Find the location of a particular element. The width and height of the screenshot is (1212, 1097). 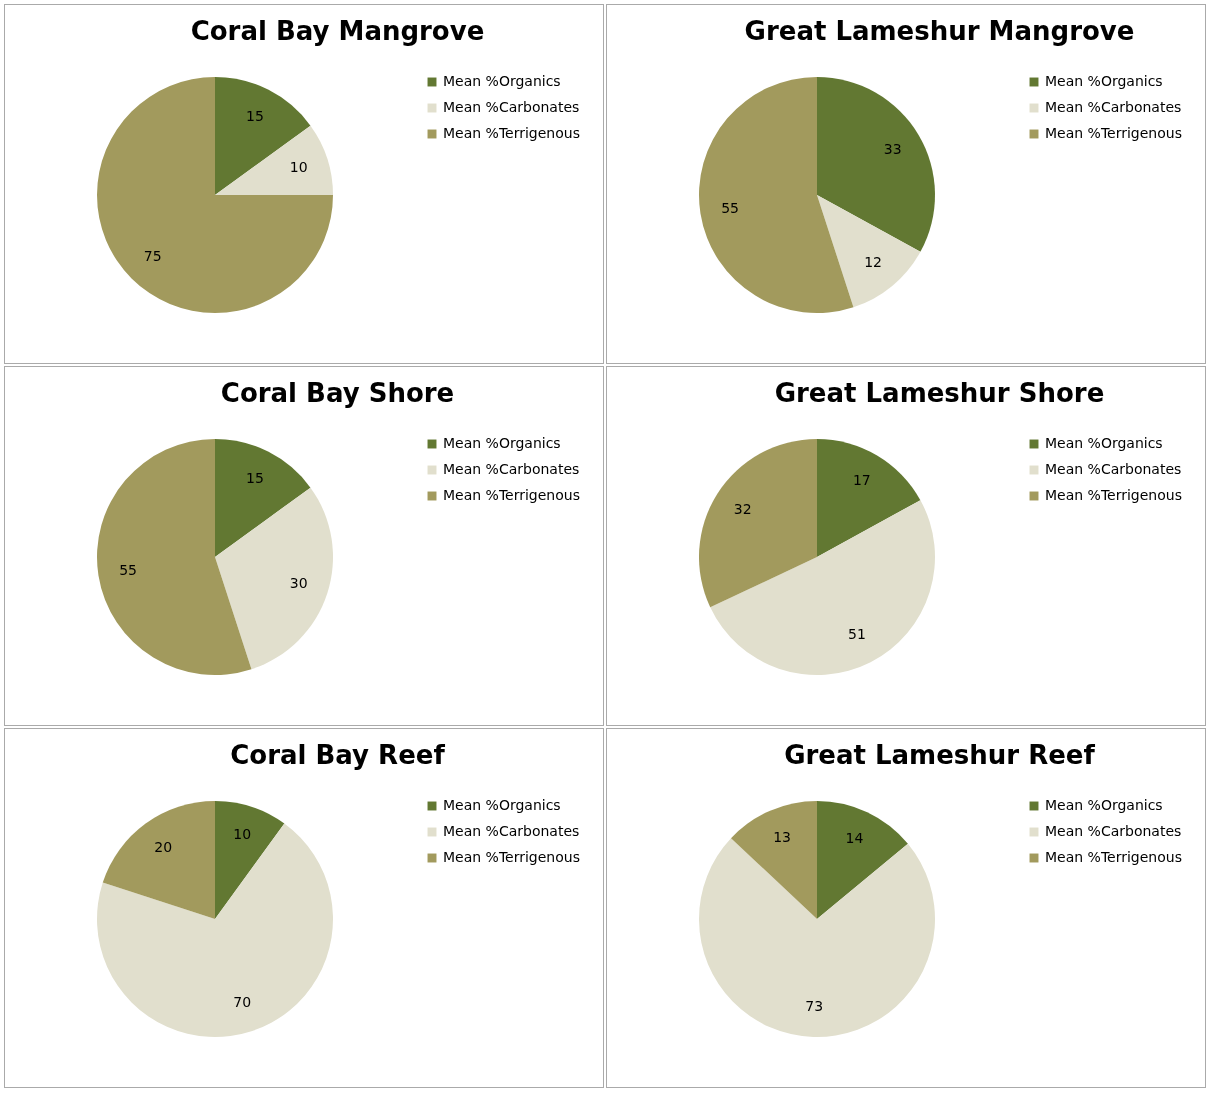

data-label: 17 is located at coordinates (861, 480).